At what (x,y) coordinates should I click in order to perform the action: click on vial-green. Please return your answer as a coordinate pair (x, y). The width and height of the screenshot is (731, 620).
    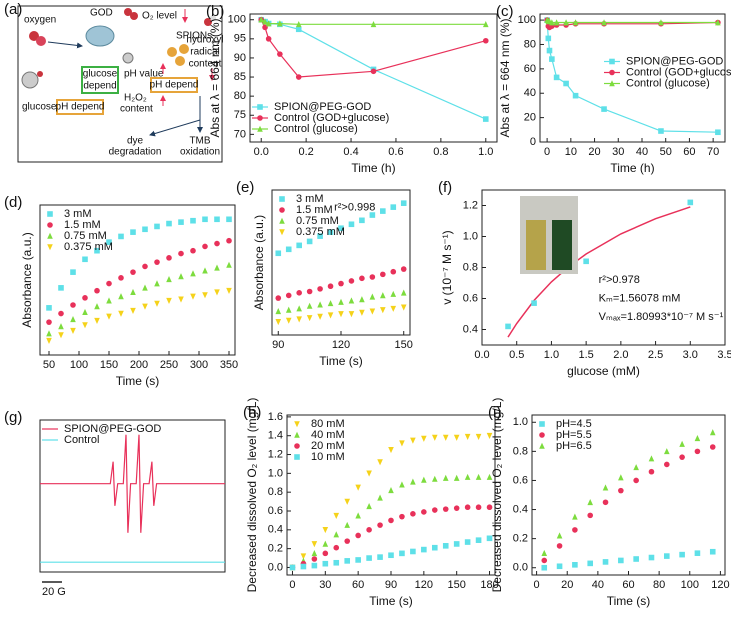
    Looking at the image, I should click on (562, 245).